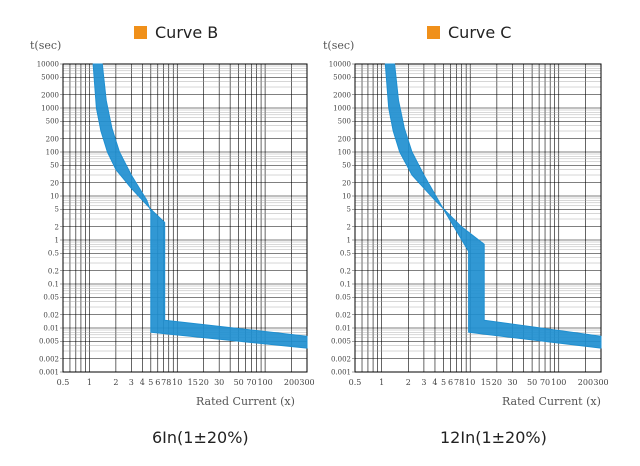  Describe the element at coordinates (200, 437) in the screenshot. I see `caption: 6In(1±20%)` at that location.